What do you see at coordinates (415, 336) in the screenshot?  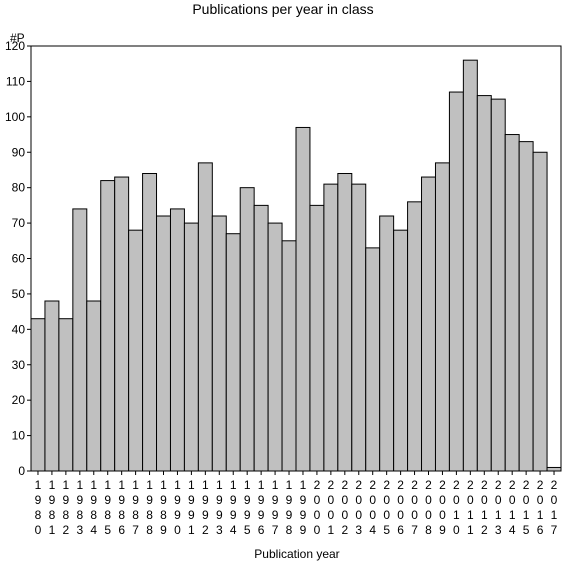 I see `bar-2007` at bounding box center [415, 336].